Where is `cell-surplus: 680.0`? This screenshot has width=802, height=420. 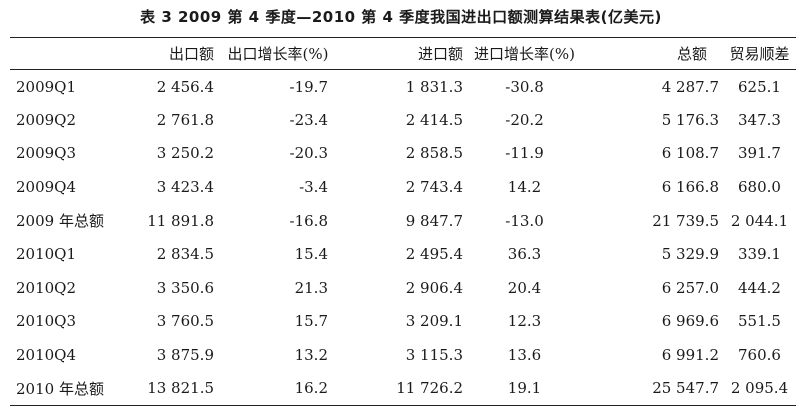 cell-surplus: 680.0 is located at coordinates (759, 187).